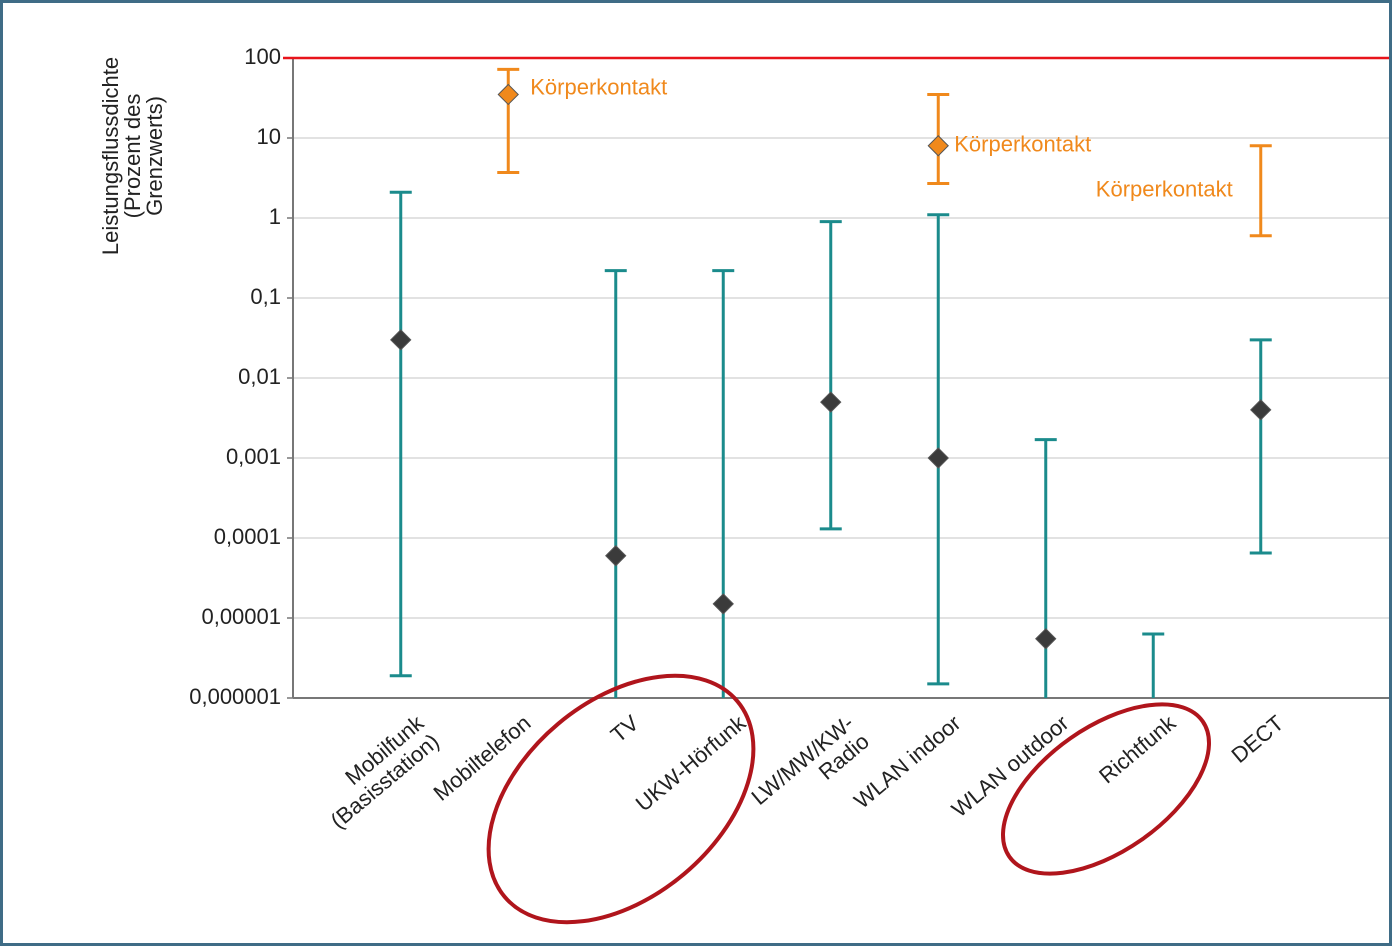 This screenshot has width=1392, height=946. I want to click on y-tick-label: 0,001, so click(253, 456).